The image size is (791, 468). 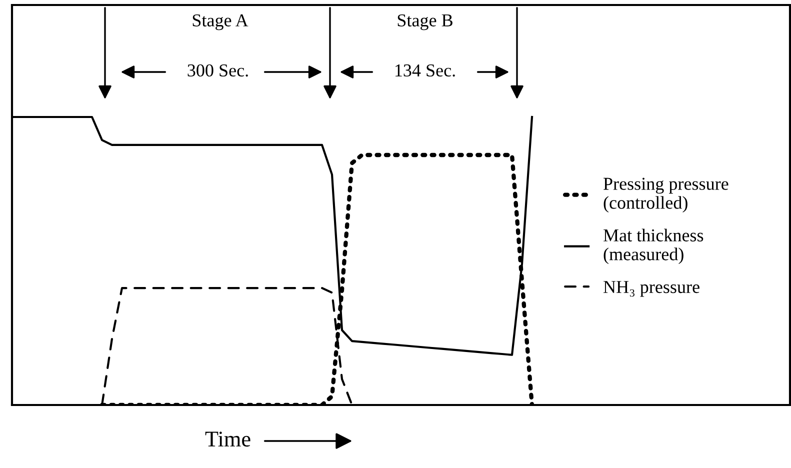 What do you see at coordinates (652, 289) in the screenshot?
I see `legend-label: NH₃ pressure` at bounding box center [652, 289].